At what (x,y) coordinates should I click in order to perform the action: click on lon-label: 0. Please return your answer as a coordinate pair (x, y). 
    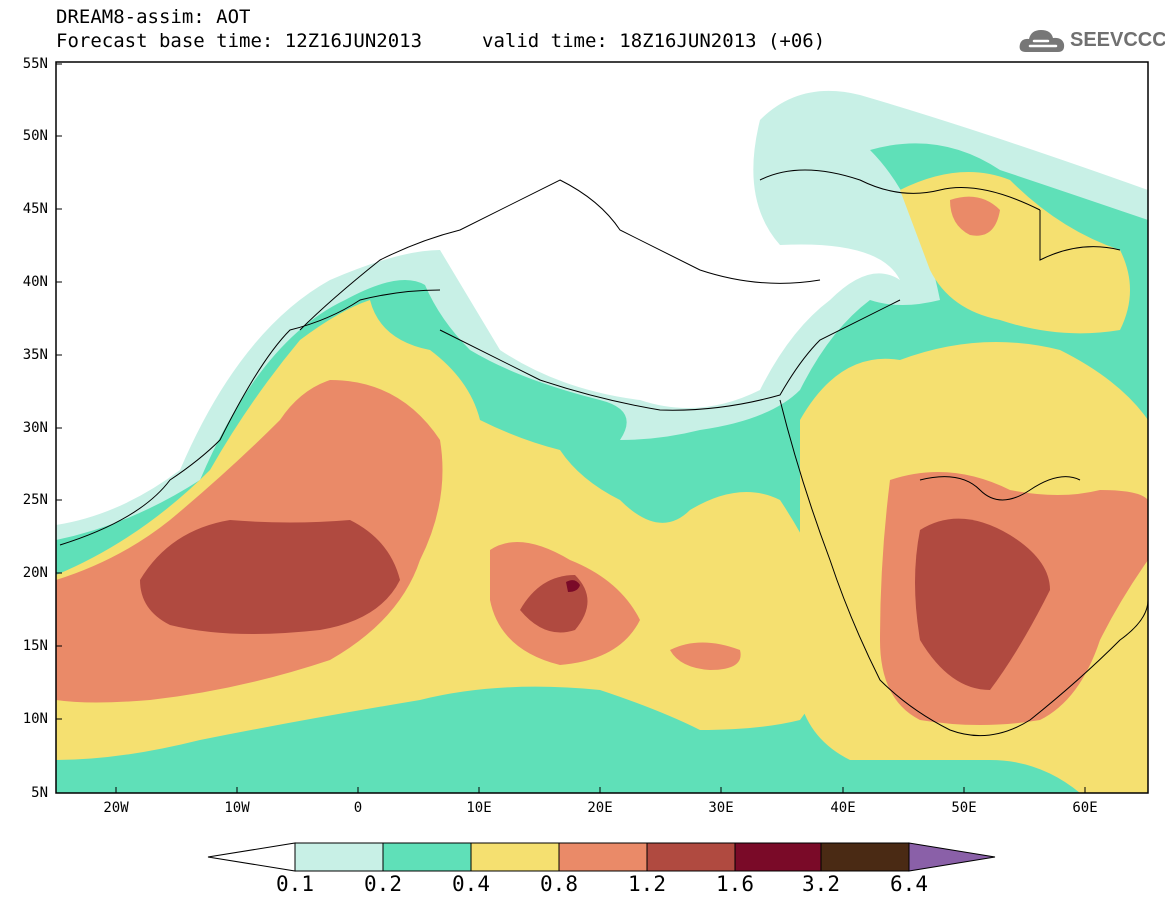
    Looking at the image, I should click on (358, 808).